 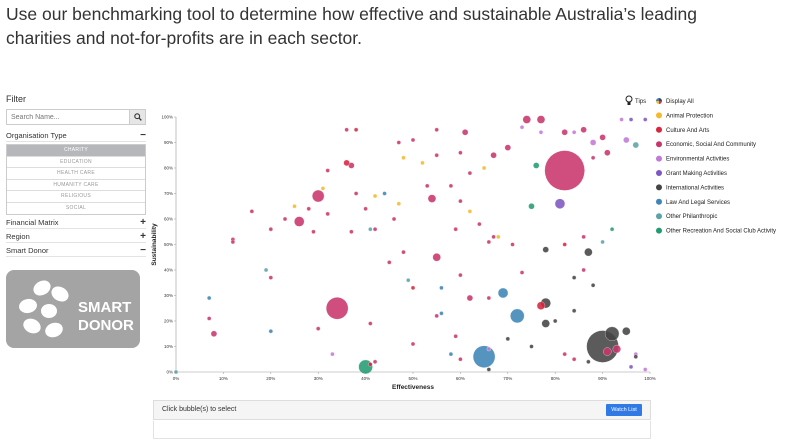 I want to click on org-type-toggle: Organisation Type −, so click(x=76, y=136).